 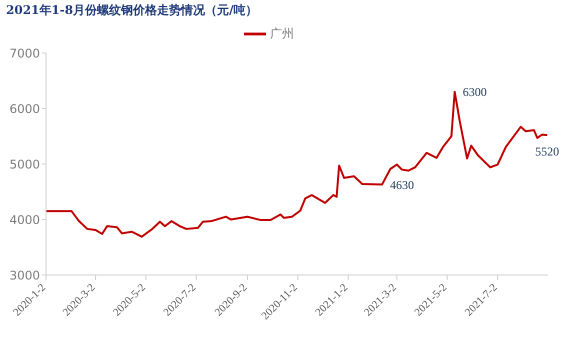 I want to click on y-tick-label: 6000, so click(x=24, y=109).